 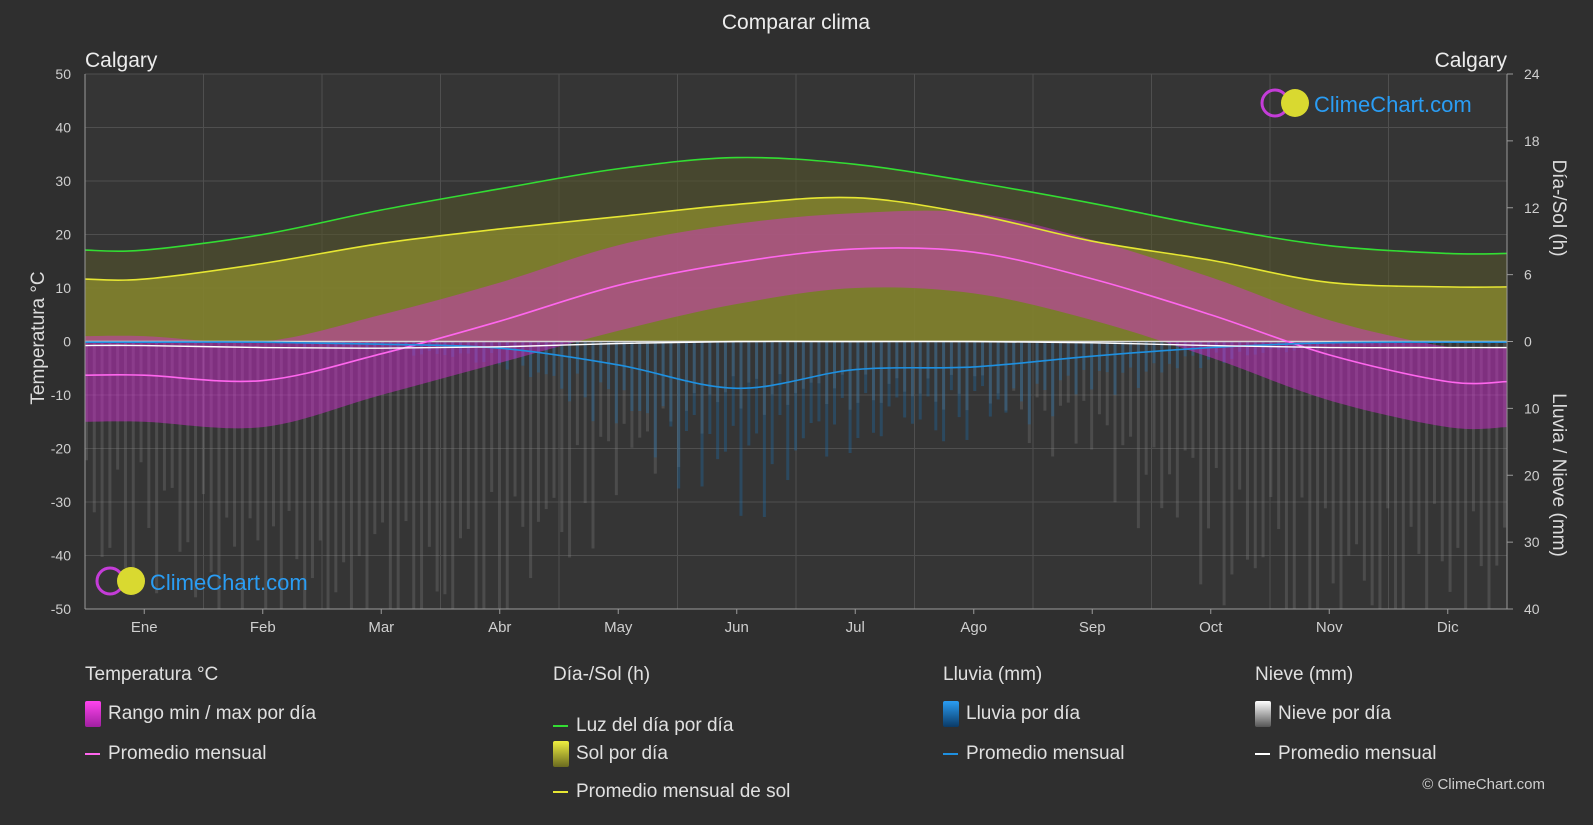 I want to click on legend-rain-avg-label: Promedio mensual, so click(x=1045, y=753).